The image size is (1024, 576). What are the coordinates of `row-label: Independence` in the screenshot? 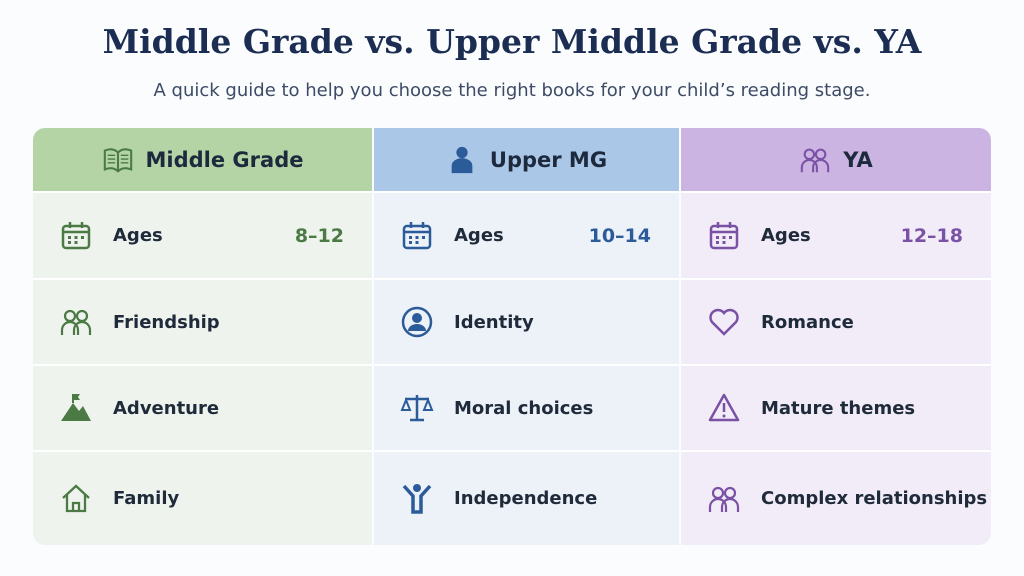 It's located at (526, 498).